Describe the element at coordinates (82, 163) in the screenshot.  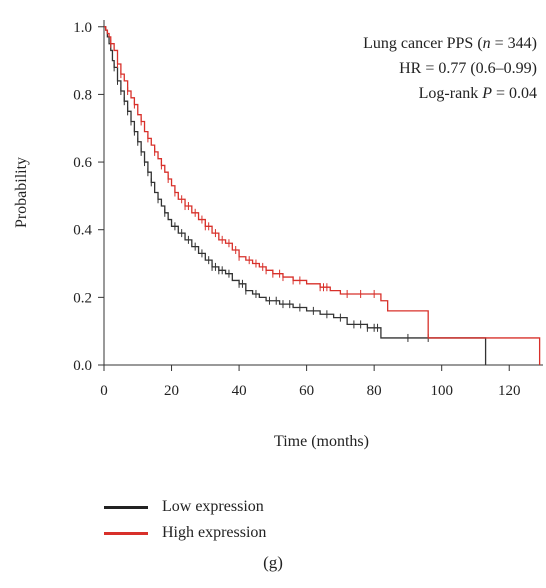
I see `y-tick-label: 0.6` at that location.